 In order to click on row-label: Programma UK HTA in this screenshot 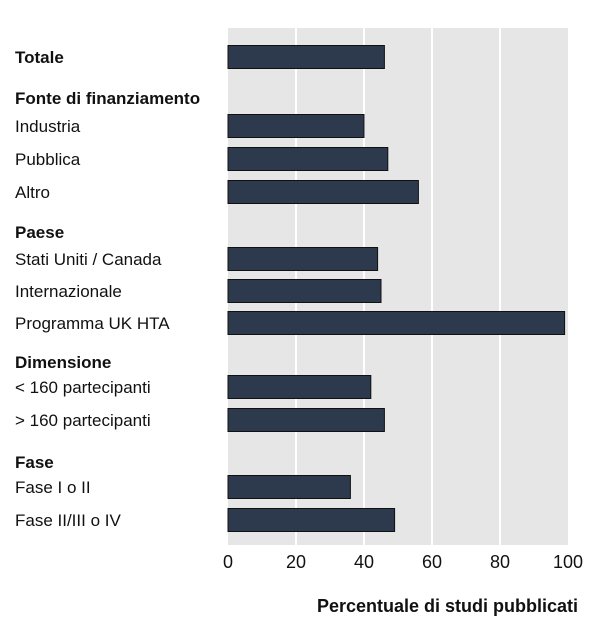, I will do `click(92, 323)`.